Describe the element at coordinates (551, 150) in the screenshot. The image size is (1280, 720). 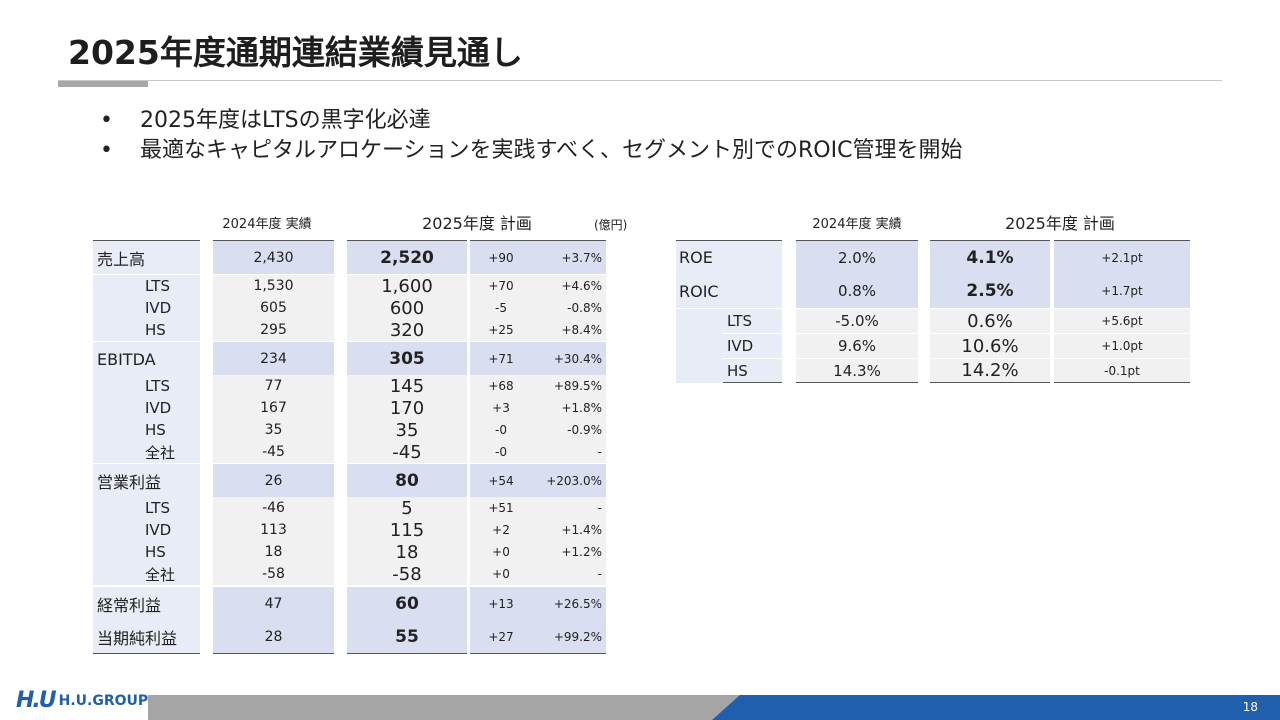
I see `bullet-text: 最適なキャピタルアロケーションを実践すべく、セグメント別でのROIC管理を開始` at that location.